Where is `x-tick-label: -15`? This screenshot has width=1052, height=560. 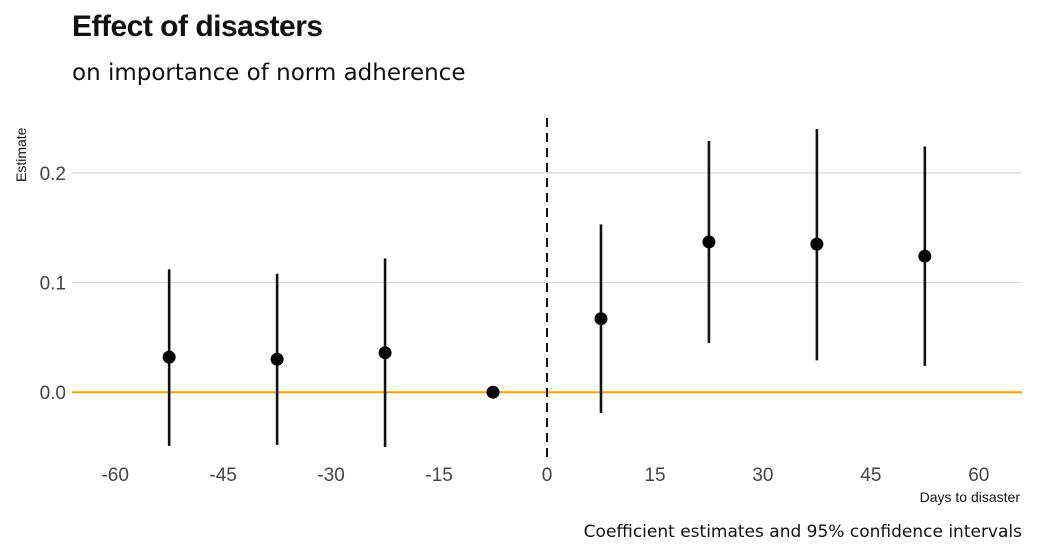 x-tick-label: -15 is located at coordinates (438, 475).